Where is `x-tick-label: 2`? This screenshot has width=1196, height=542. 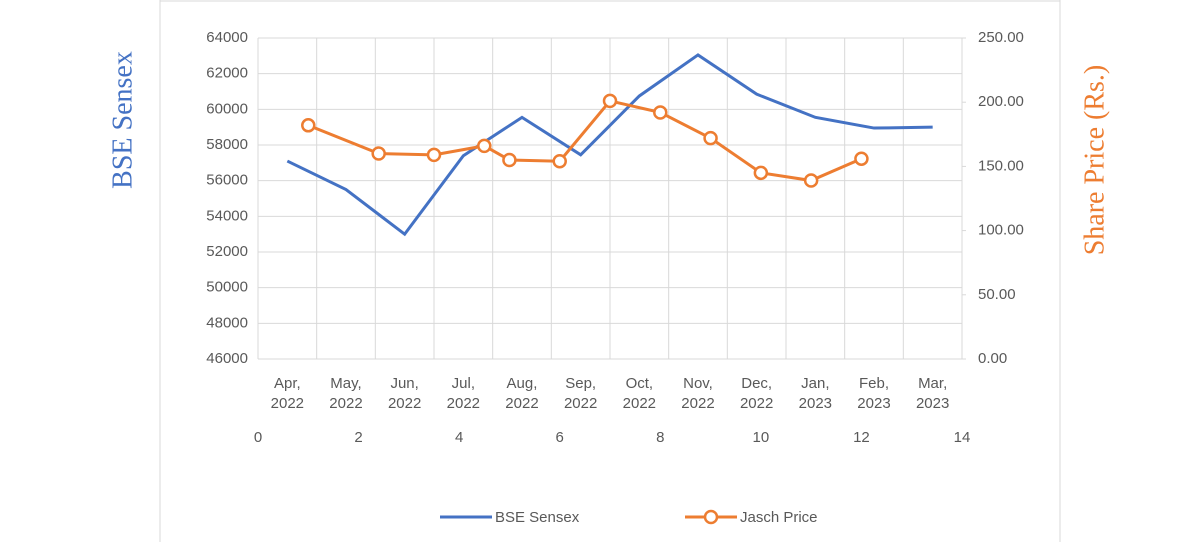
x-tick-label: 2 is located at coordinates (358, 437).